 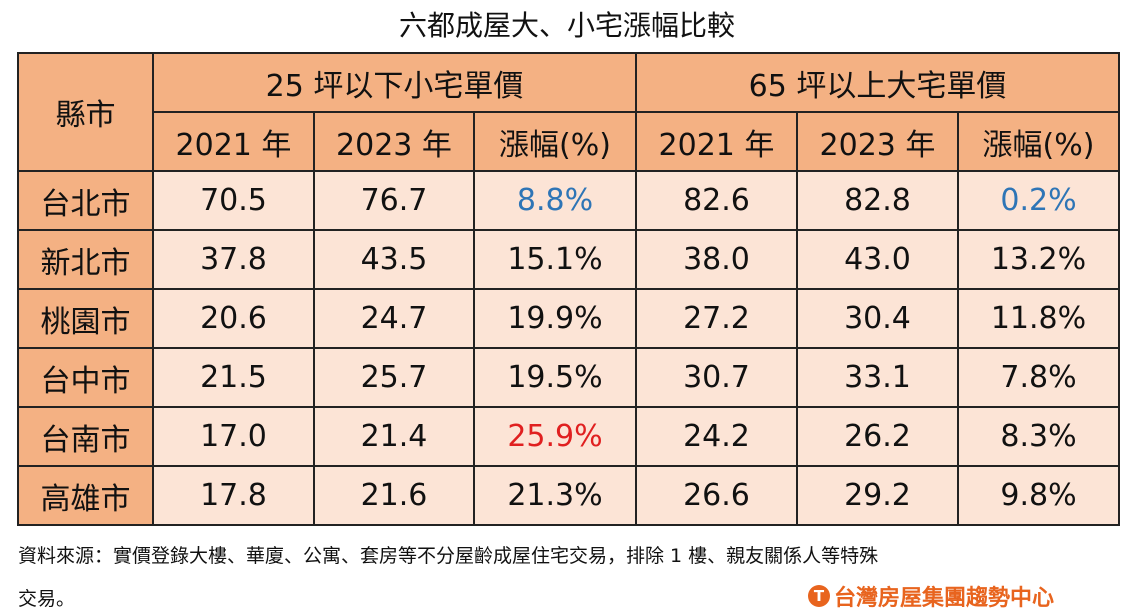 I want to click on table-row: 台南市 17.0 21.4 25.9% 24.2 26.2 8.3%, so click(x=568, y=436).